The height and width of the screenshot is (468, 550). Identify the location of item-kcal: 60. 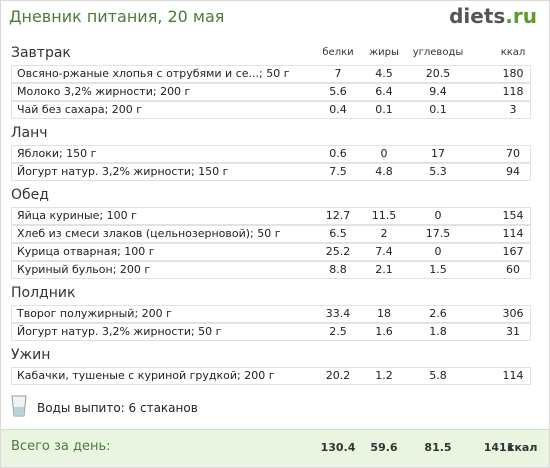
(513, 269).